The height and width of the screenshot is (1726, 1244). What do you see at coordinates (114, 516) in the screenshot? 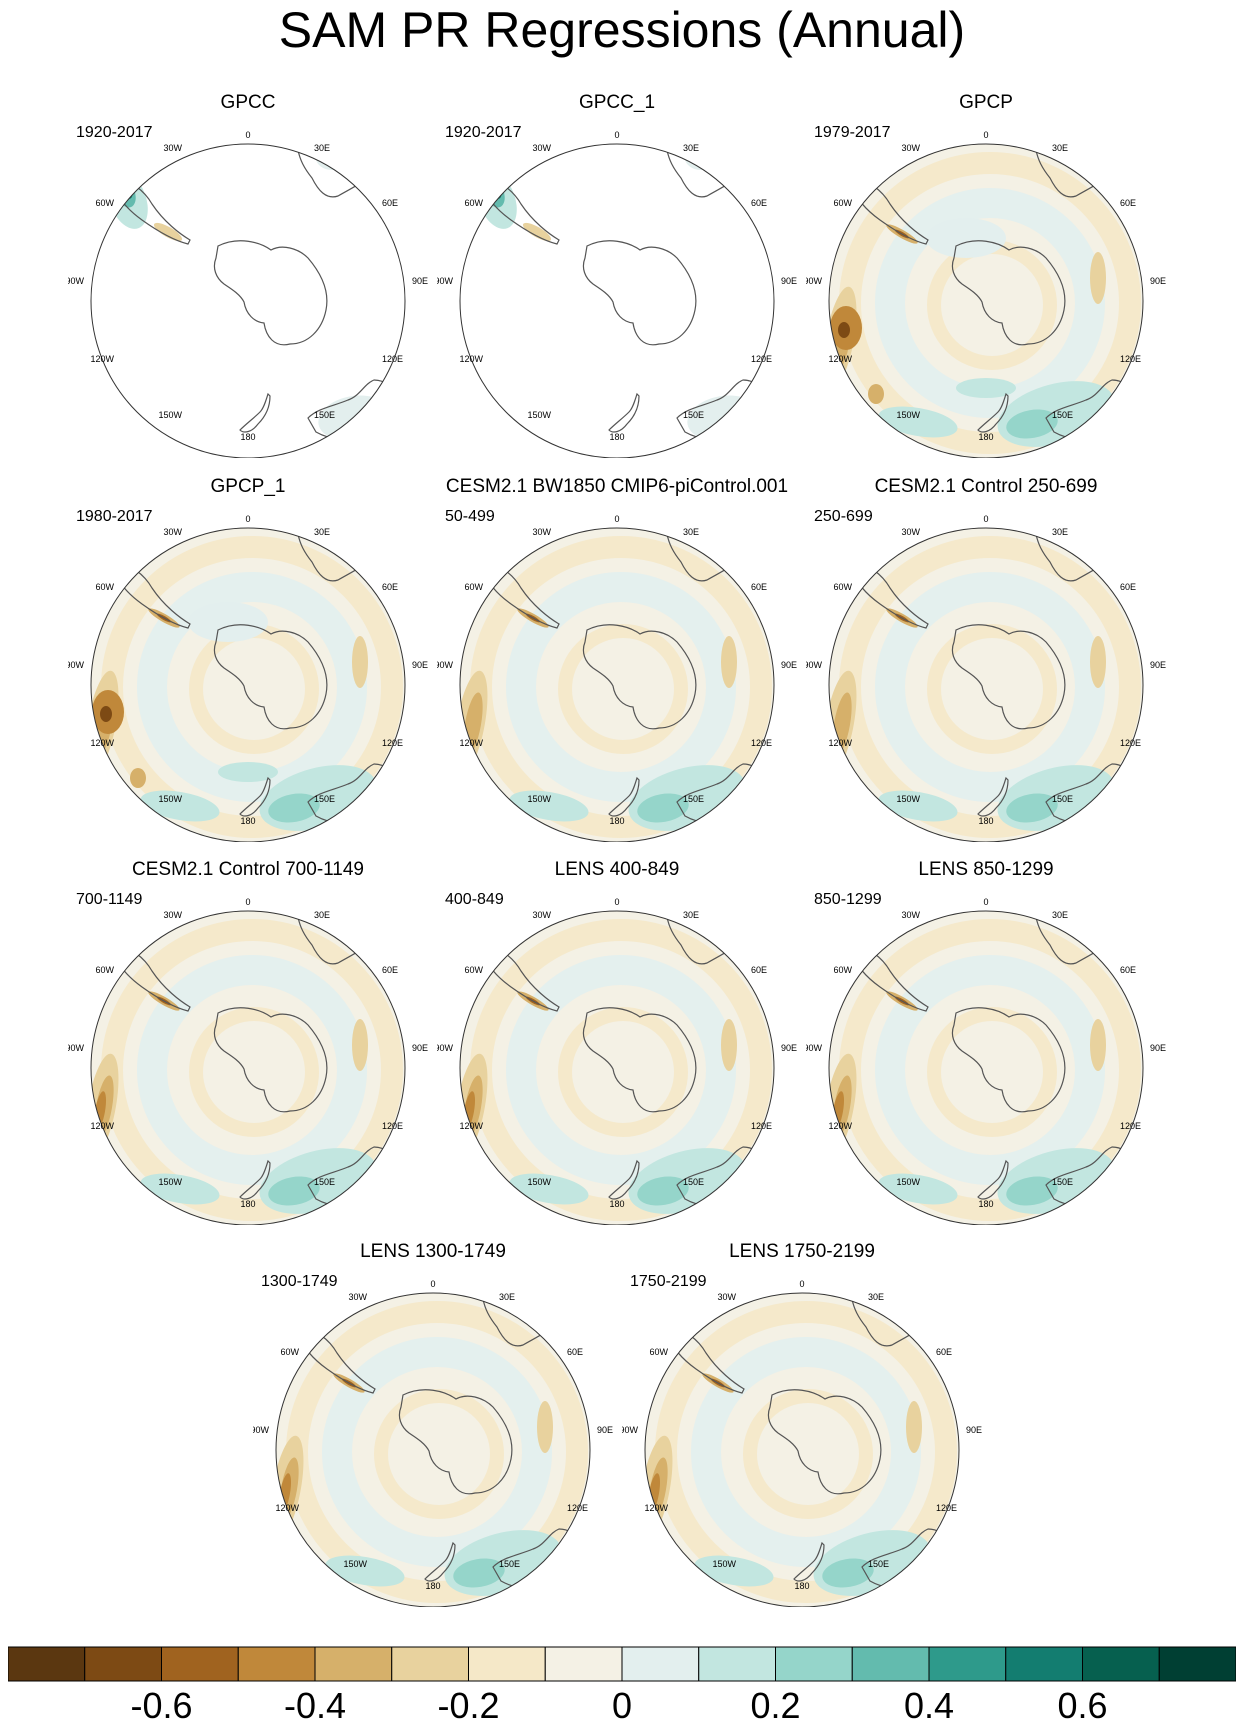
I see `panel-period: 1980-2017` at bounding box center [114, 516].